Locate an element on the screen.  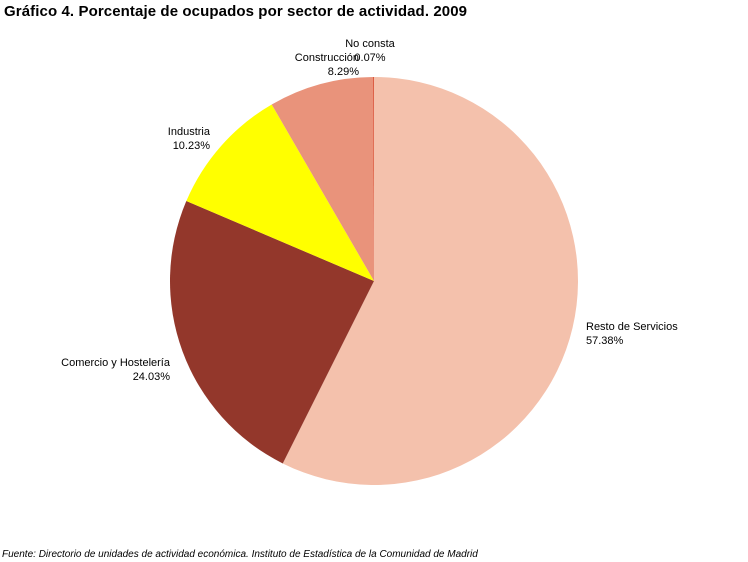
slice-label-name: Construcción is located at coordinates (327, 58).